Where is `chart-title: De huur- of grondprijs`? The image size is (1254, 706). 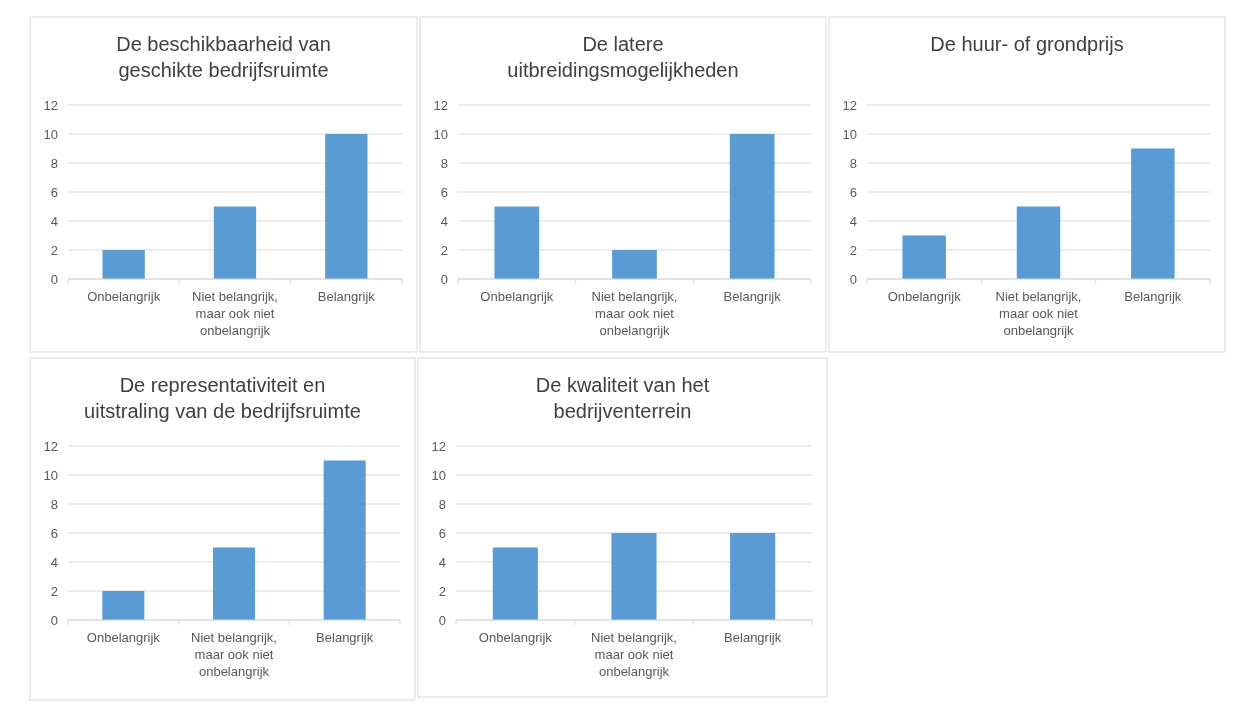 chart-title: De huur- of grondprijs is located at coordinates (1027, 44).